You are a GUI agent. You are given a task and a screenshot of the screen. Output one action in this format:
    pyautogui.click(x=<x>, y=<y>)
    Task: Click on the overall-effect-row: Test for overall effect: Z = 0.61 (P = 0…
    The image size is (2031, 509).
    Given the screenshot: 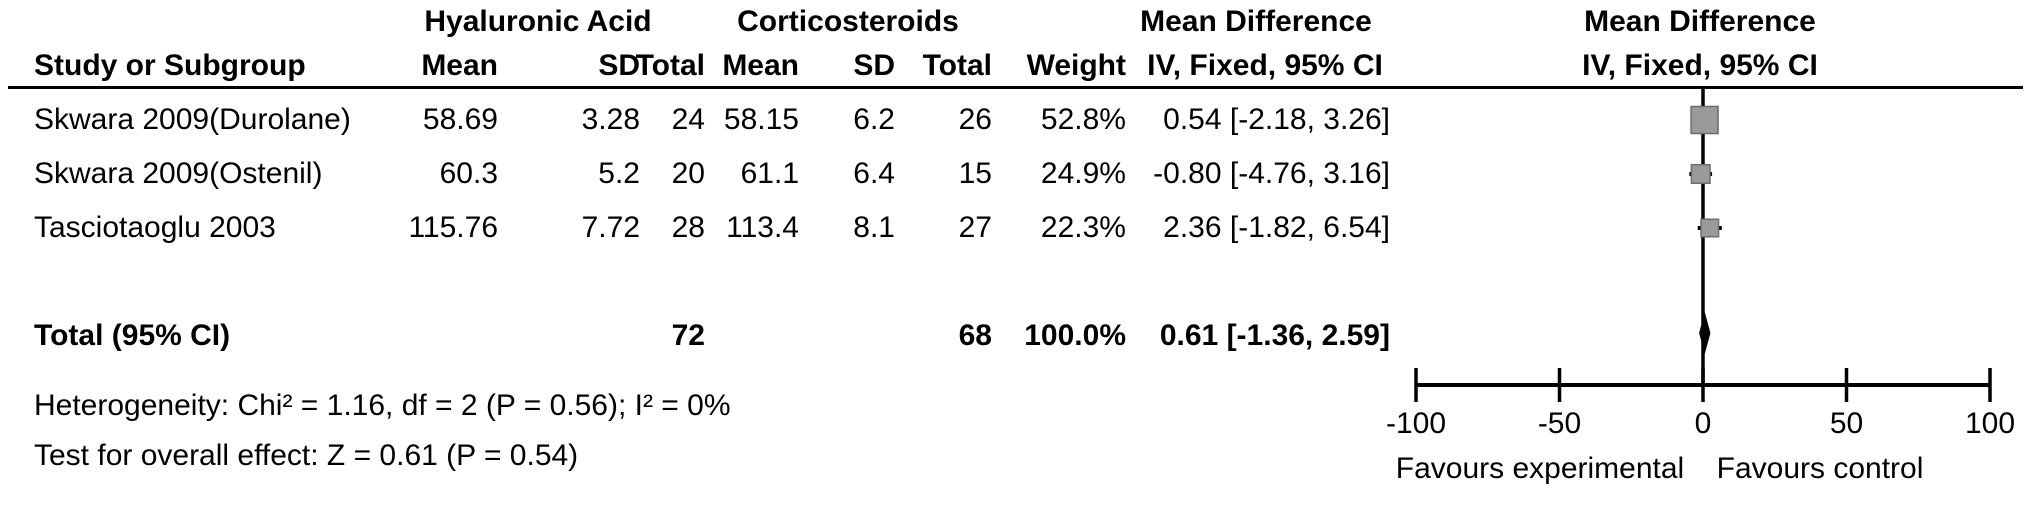 What is the action you would take?
    pyautogui.click(x=1015, y=456)
    